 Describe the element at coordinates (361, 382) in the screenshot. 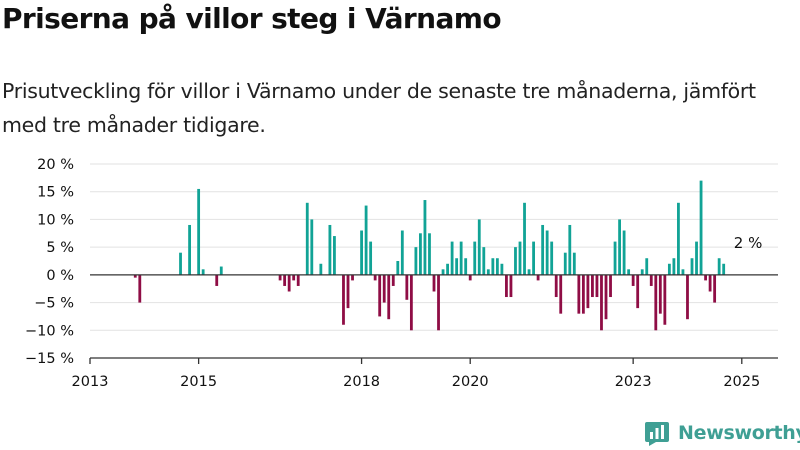

I see `x-tick-label: 2018` at that location.